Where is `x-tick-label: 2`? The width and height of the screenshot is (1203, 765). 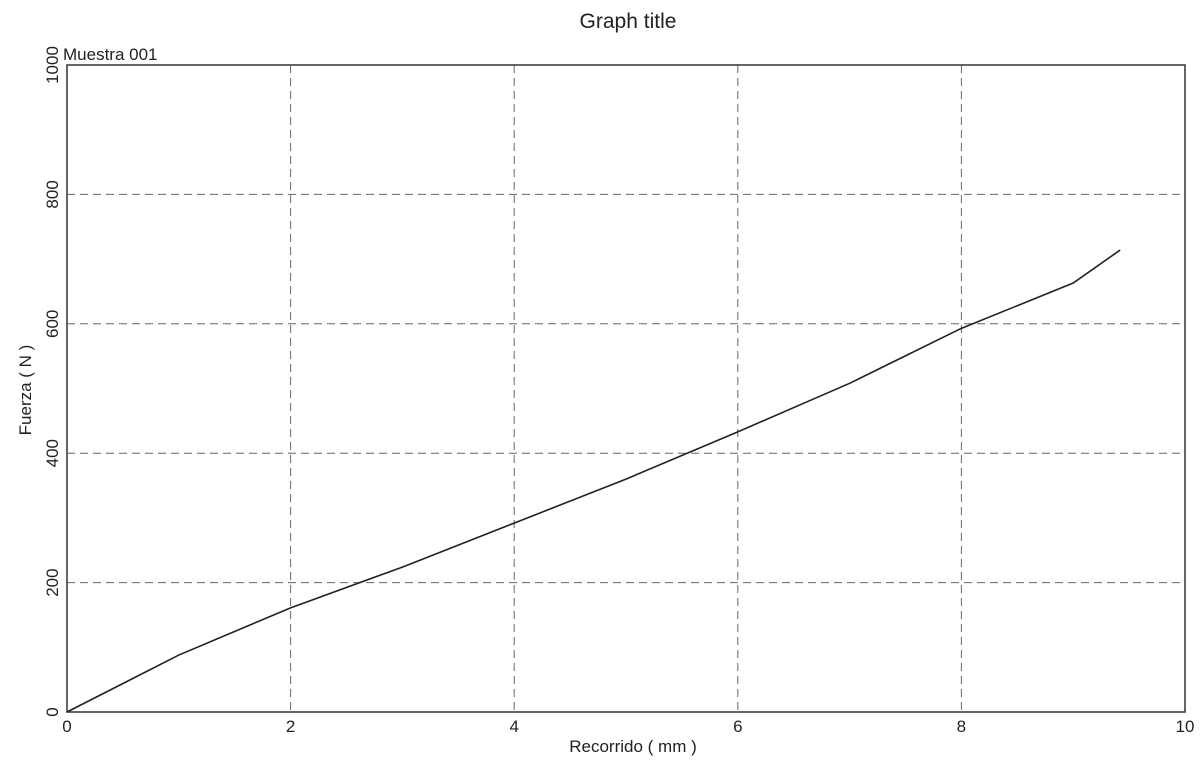
x-tick-label: 2 is located at coordinates (290, 726).